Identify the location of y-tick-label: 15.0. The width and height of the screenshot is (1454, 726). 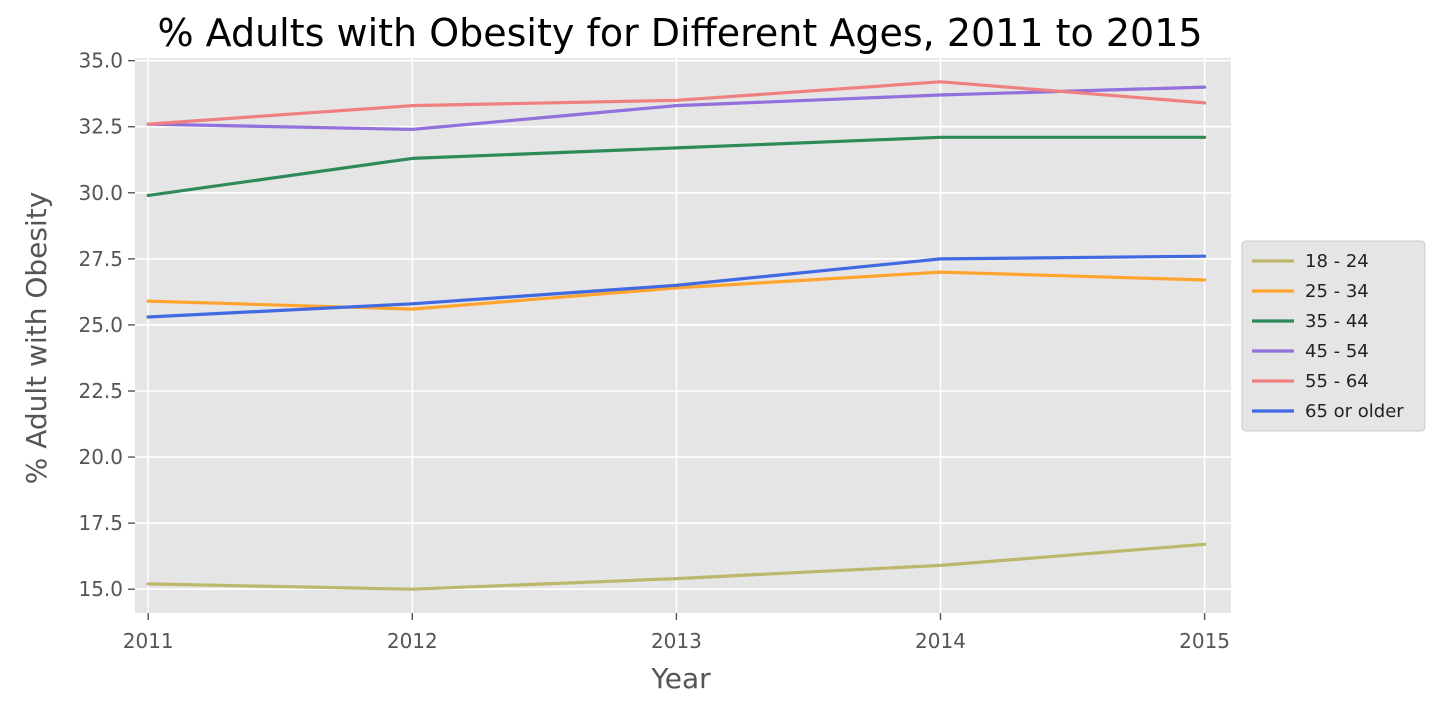
(100, 589).